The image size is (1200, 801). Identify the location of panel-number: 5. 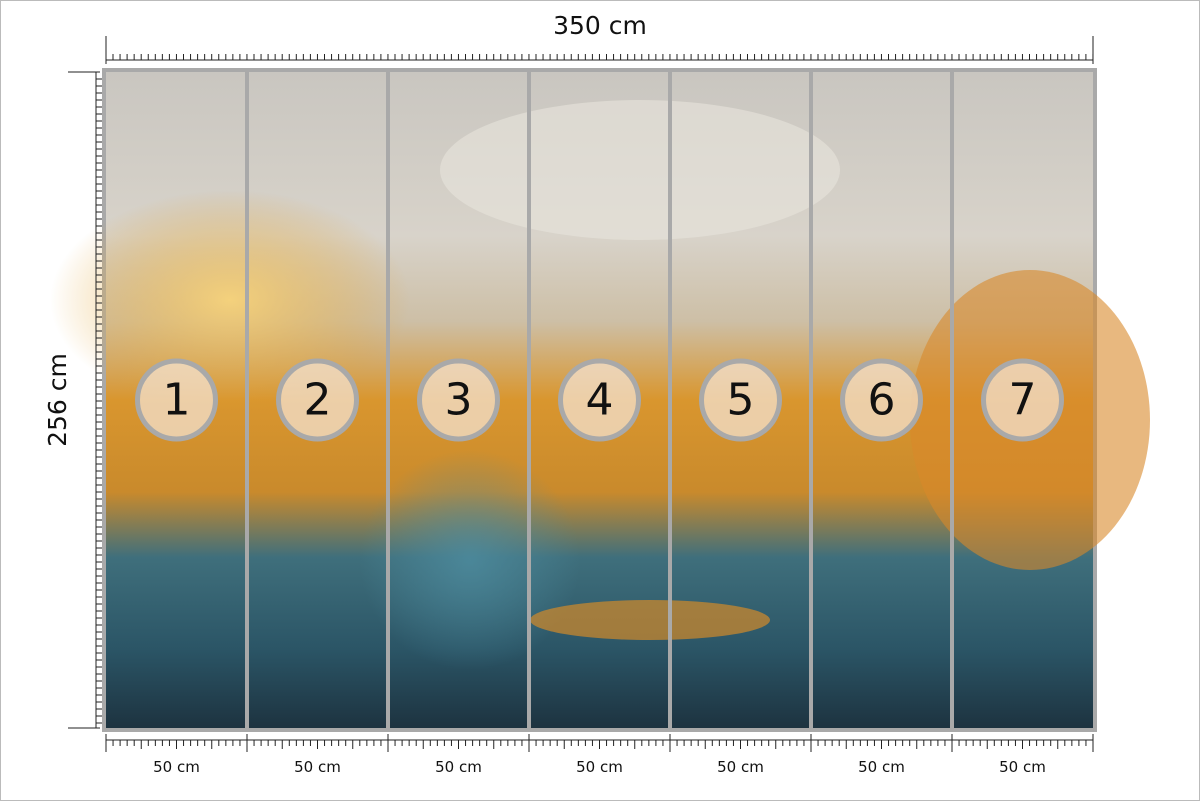
(741, 400).